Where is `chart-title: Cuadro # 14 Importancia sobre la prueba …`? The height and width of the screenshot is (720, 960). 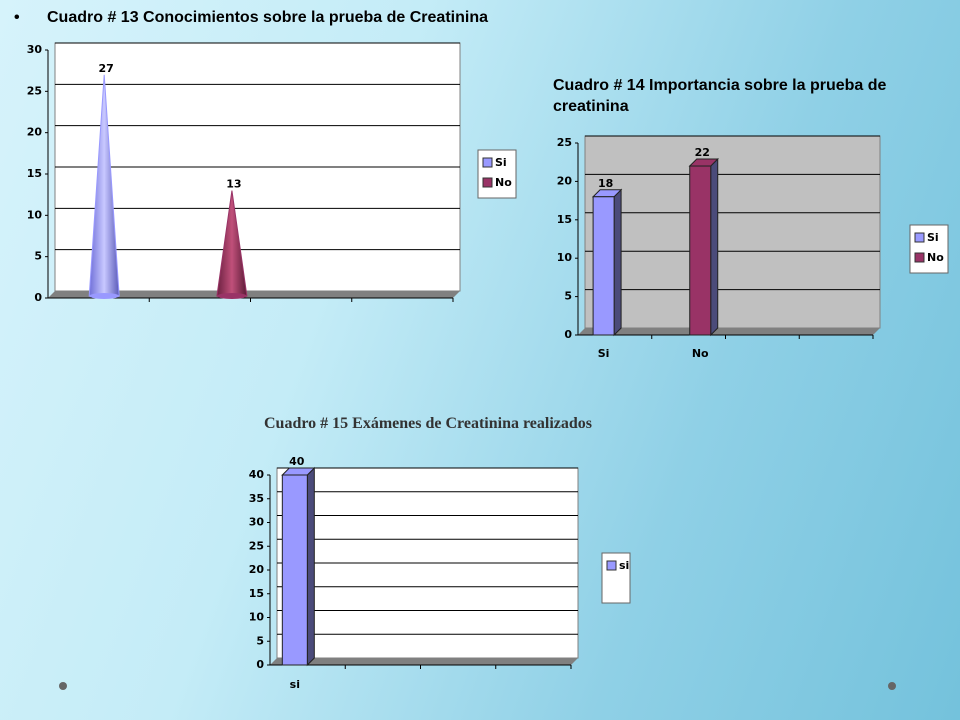 chart-title: Cuadro # 14 Importancia sobre la prueba … is located at coordinates (720, 96).